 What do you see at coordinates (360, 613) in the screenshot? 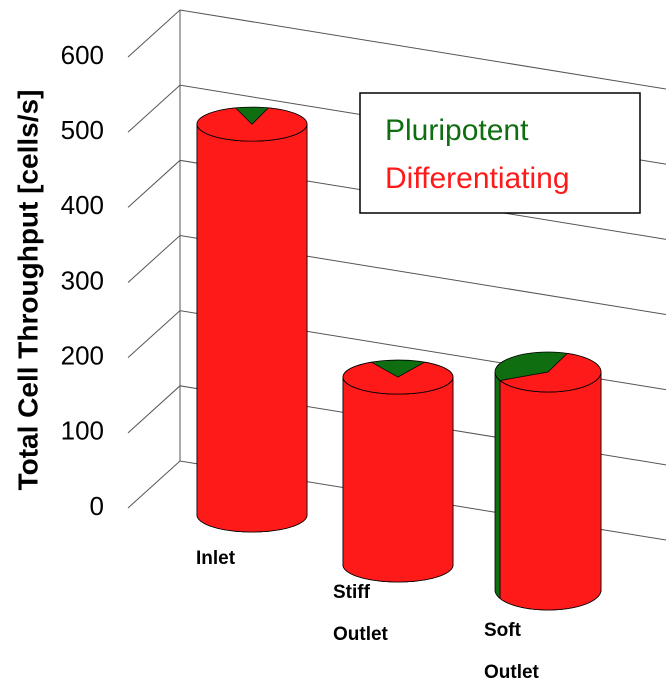
I see `x-tick-label: Stiff Outlet` at bounding box center [360, 613].